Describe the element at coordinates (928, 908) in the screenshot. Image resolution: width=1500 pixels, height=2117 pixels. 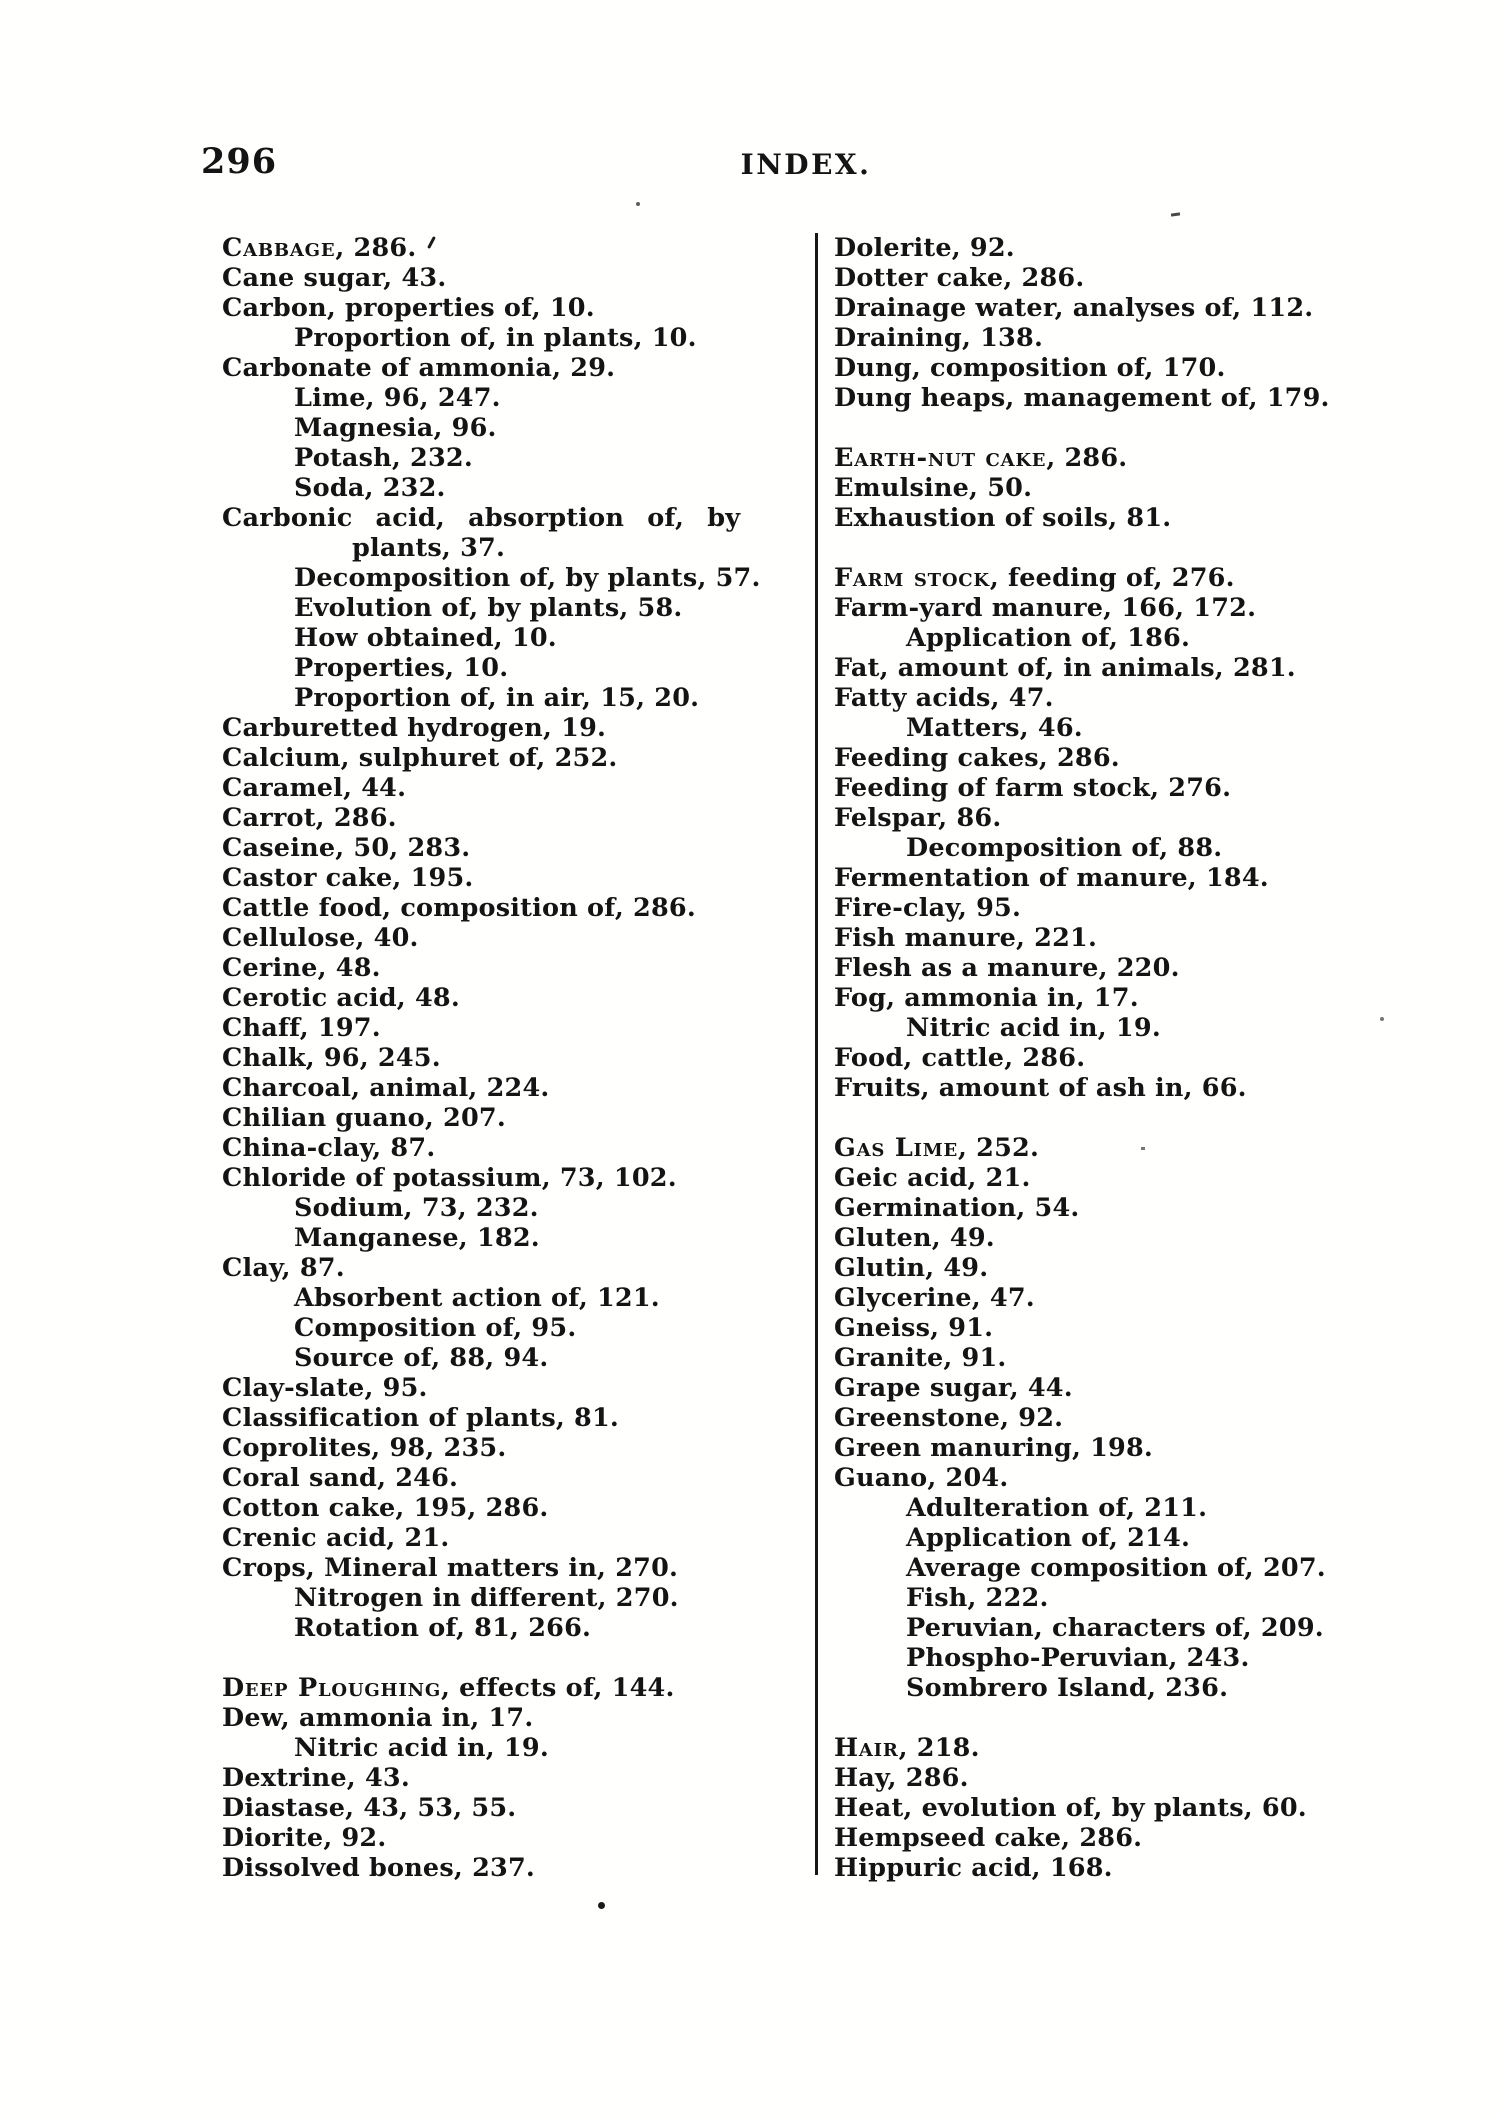
I see `index-entry: Fire-clay, 95.` at that location.